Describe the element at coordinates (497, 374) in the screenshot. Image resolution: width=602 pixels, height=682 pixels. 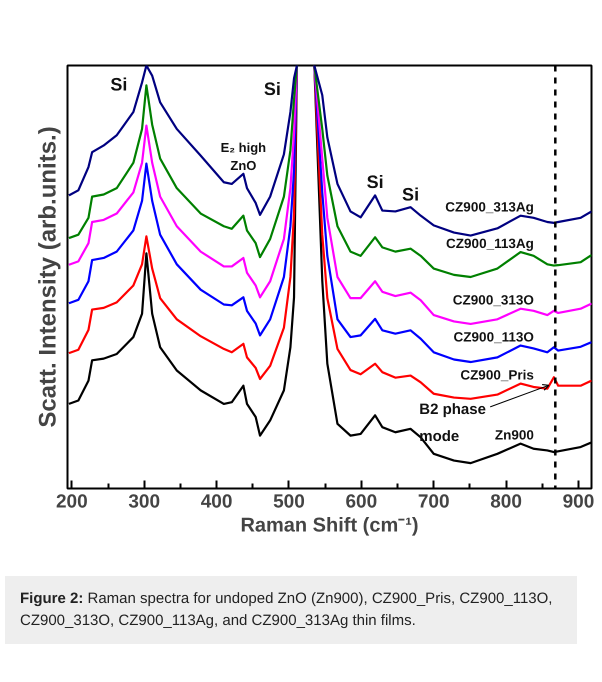
I see `series-label: CZ900_Pris` at that location.